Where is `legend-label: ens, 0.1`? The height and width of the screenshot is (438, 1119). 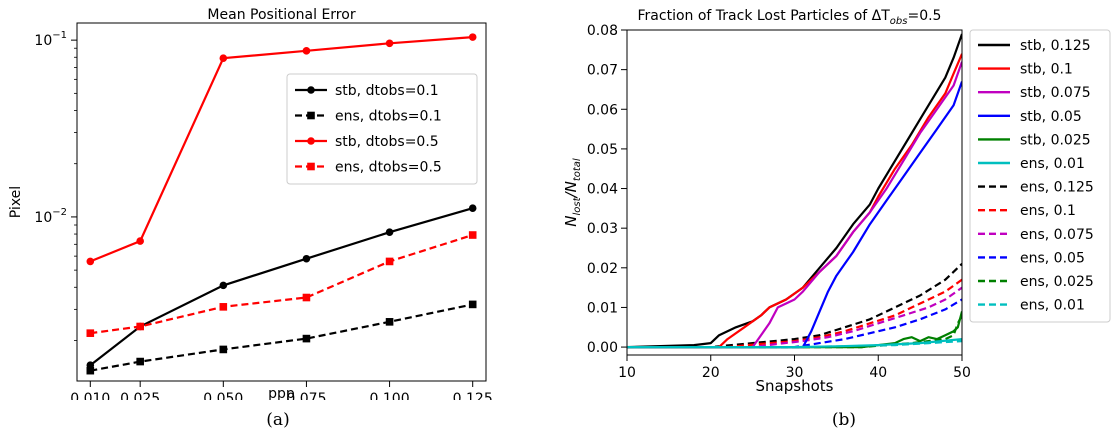
legend-label: ens, 0.1 is located at coordinates (1048, 211).